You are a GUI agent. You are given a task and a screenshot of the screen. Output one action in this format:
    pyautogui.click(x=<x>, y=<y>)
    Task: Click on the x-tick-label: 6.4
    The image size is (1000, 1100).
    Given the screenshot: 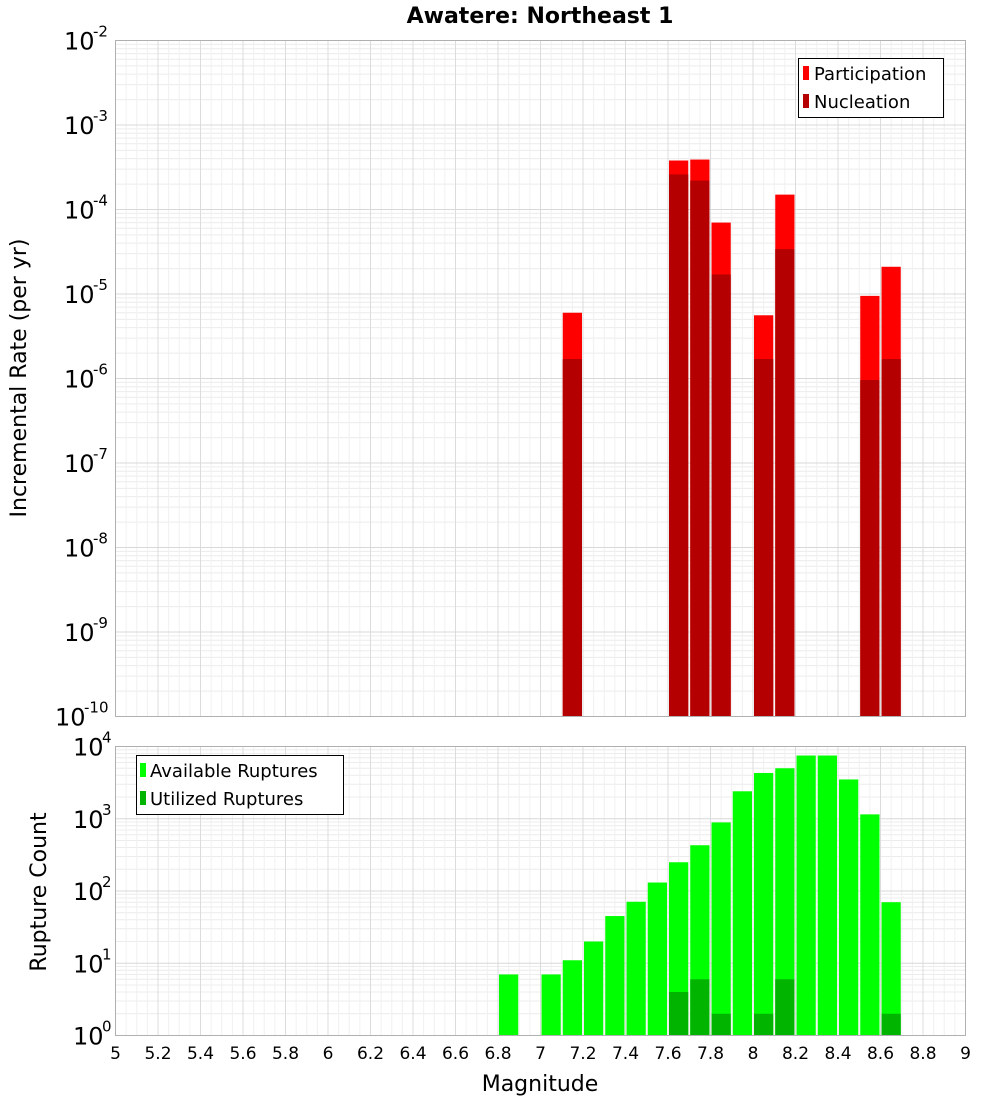 What is the action you would take?
    pyautogui.click(x=412, y=1054)
    